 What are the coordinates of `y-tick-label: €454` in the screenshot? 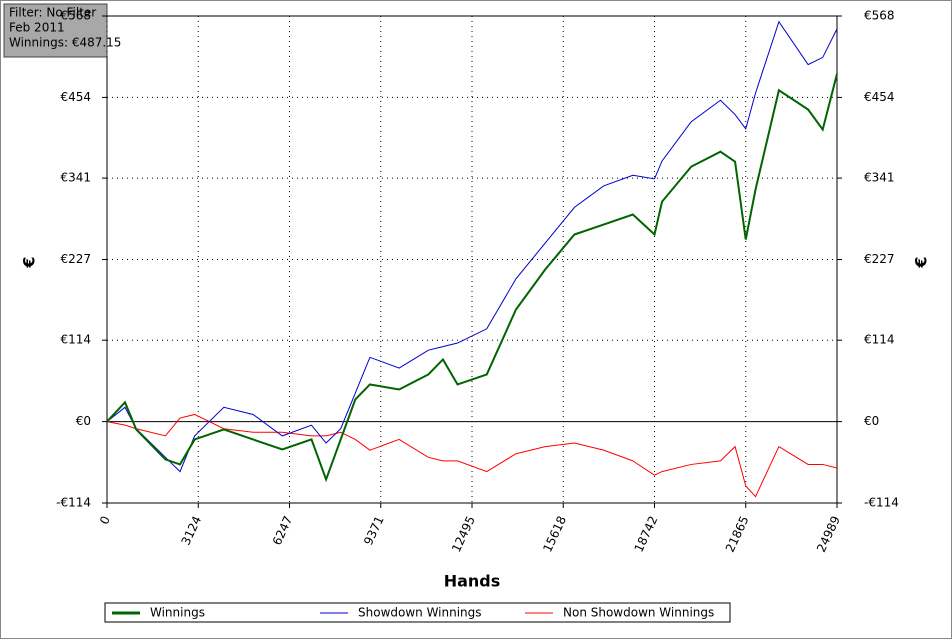 It's located at (75, 97).